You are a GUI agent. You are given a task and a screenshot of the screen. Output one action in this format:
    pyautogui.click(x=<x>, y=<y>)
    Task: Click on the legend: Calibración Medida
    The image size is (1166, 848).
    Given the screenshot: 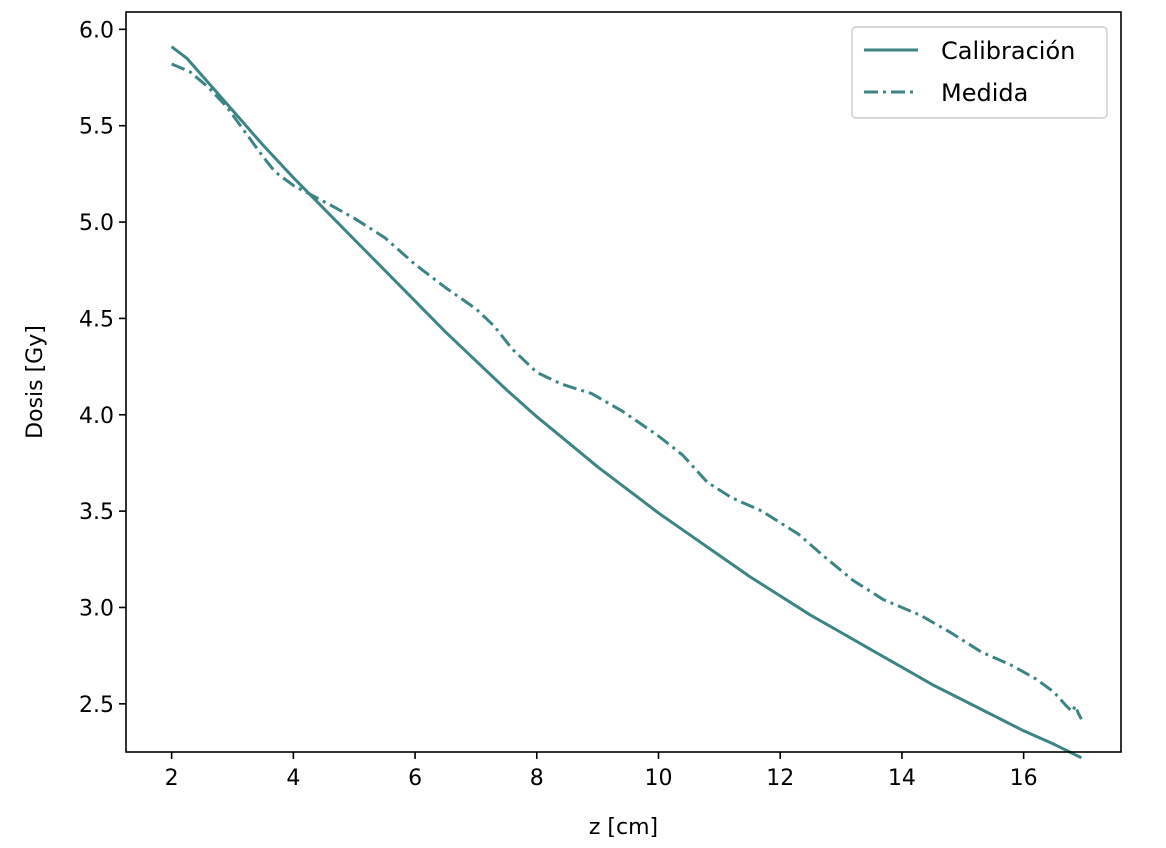 What is the action you would take?
    pyautogui.click(x=979, y=72)
    